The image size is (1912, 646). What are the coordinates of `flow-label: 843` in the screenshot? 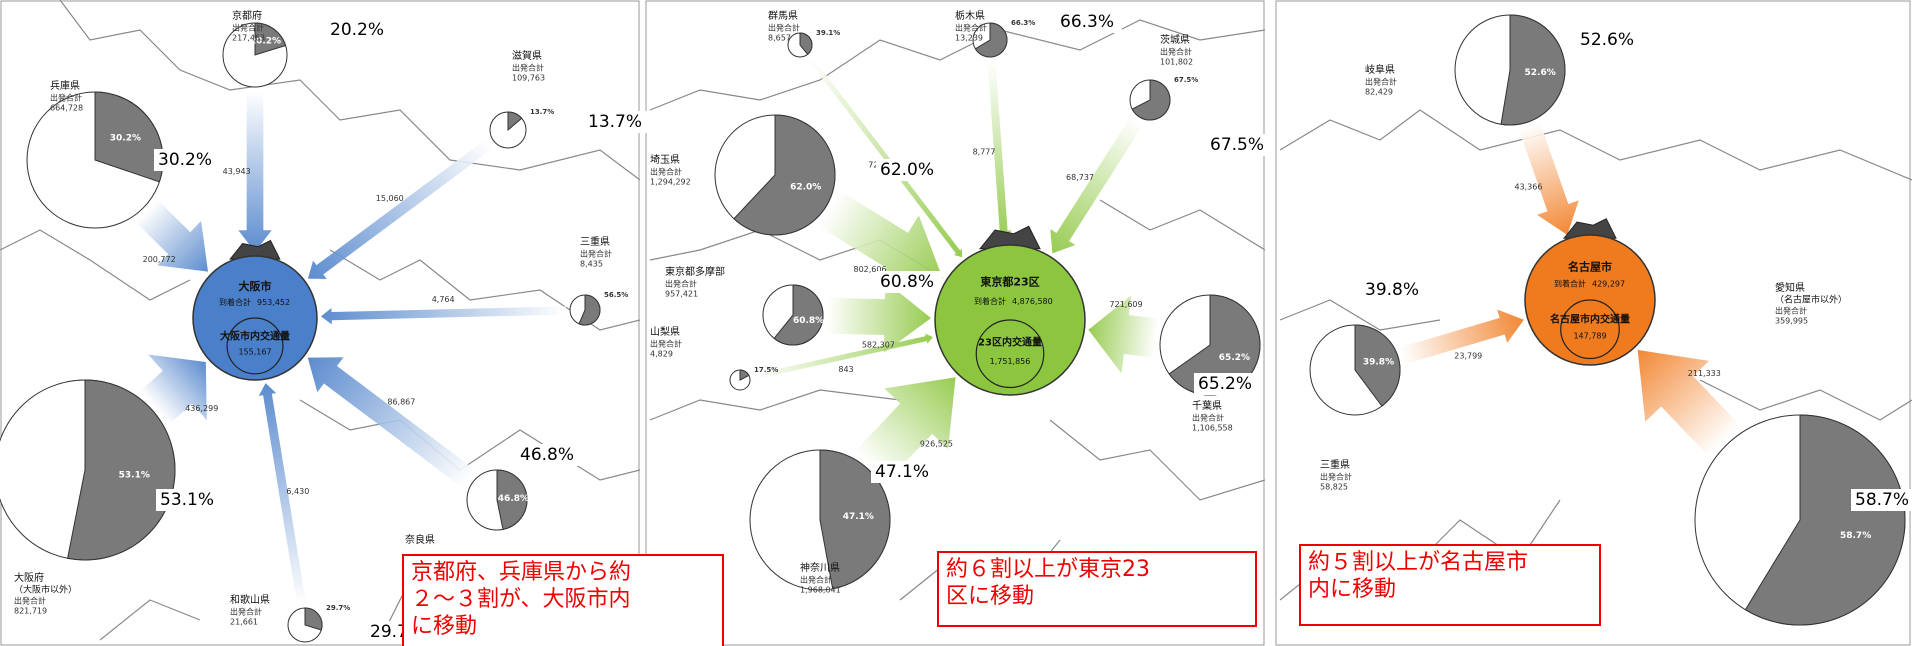 It's located at (845, 369).